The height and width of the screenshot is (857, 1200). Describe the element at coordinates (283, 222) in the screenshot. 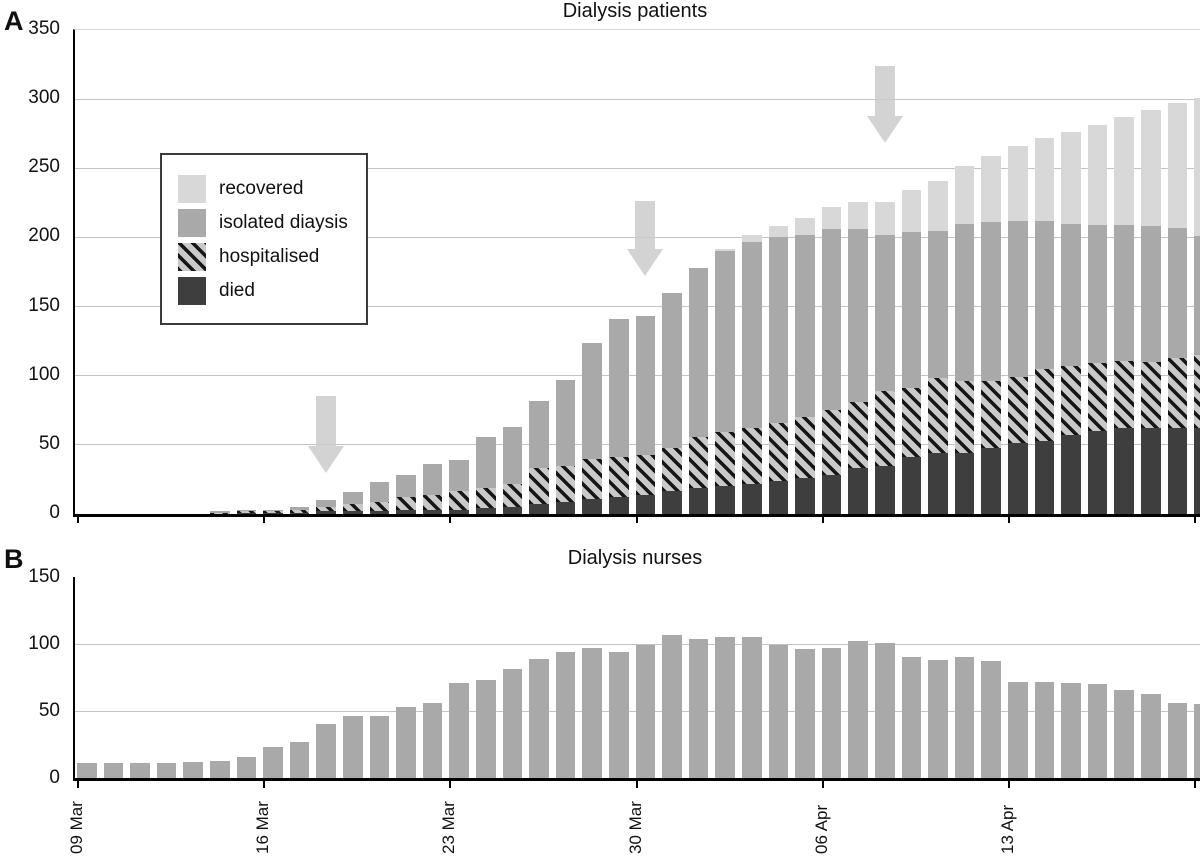

I see `legend-label-isolated: isolated diaysis` at that location.